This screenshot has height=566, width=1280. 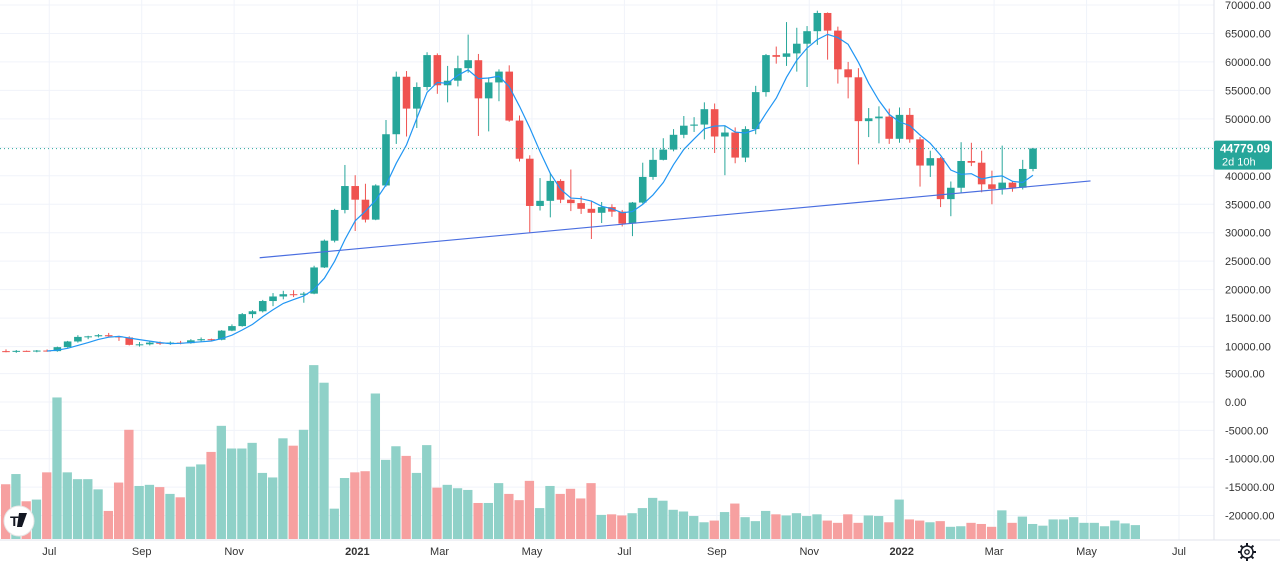 What do you see at coordinates (14, 521) in the screenshot?
I see `svg-text: T` at bounding box center [14, 521].